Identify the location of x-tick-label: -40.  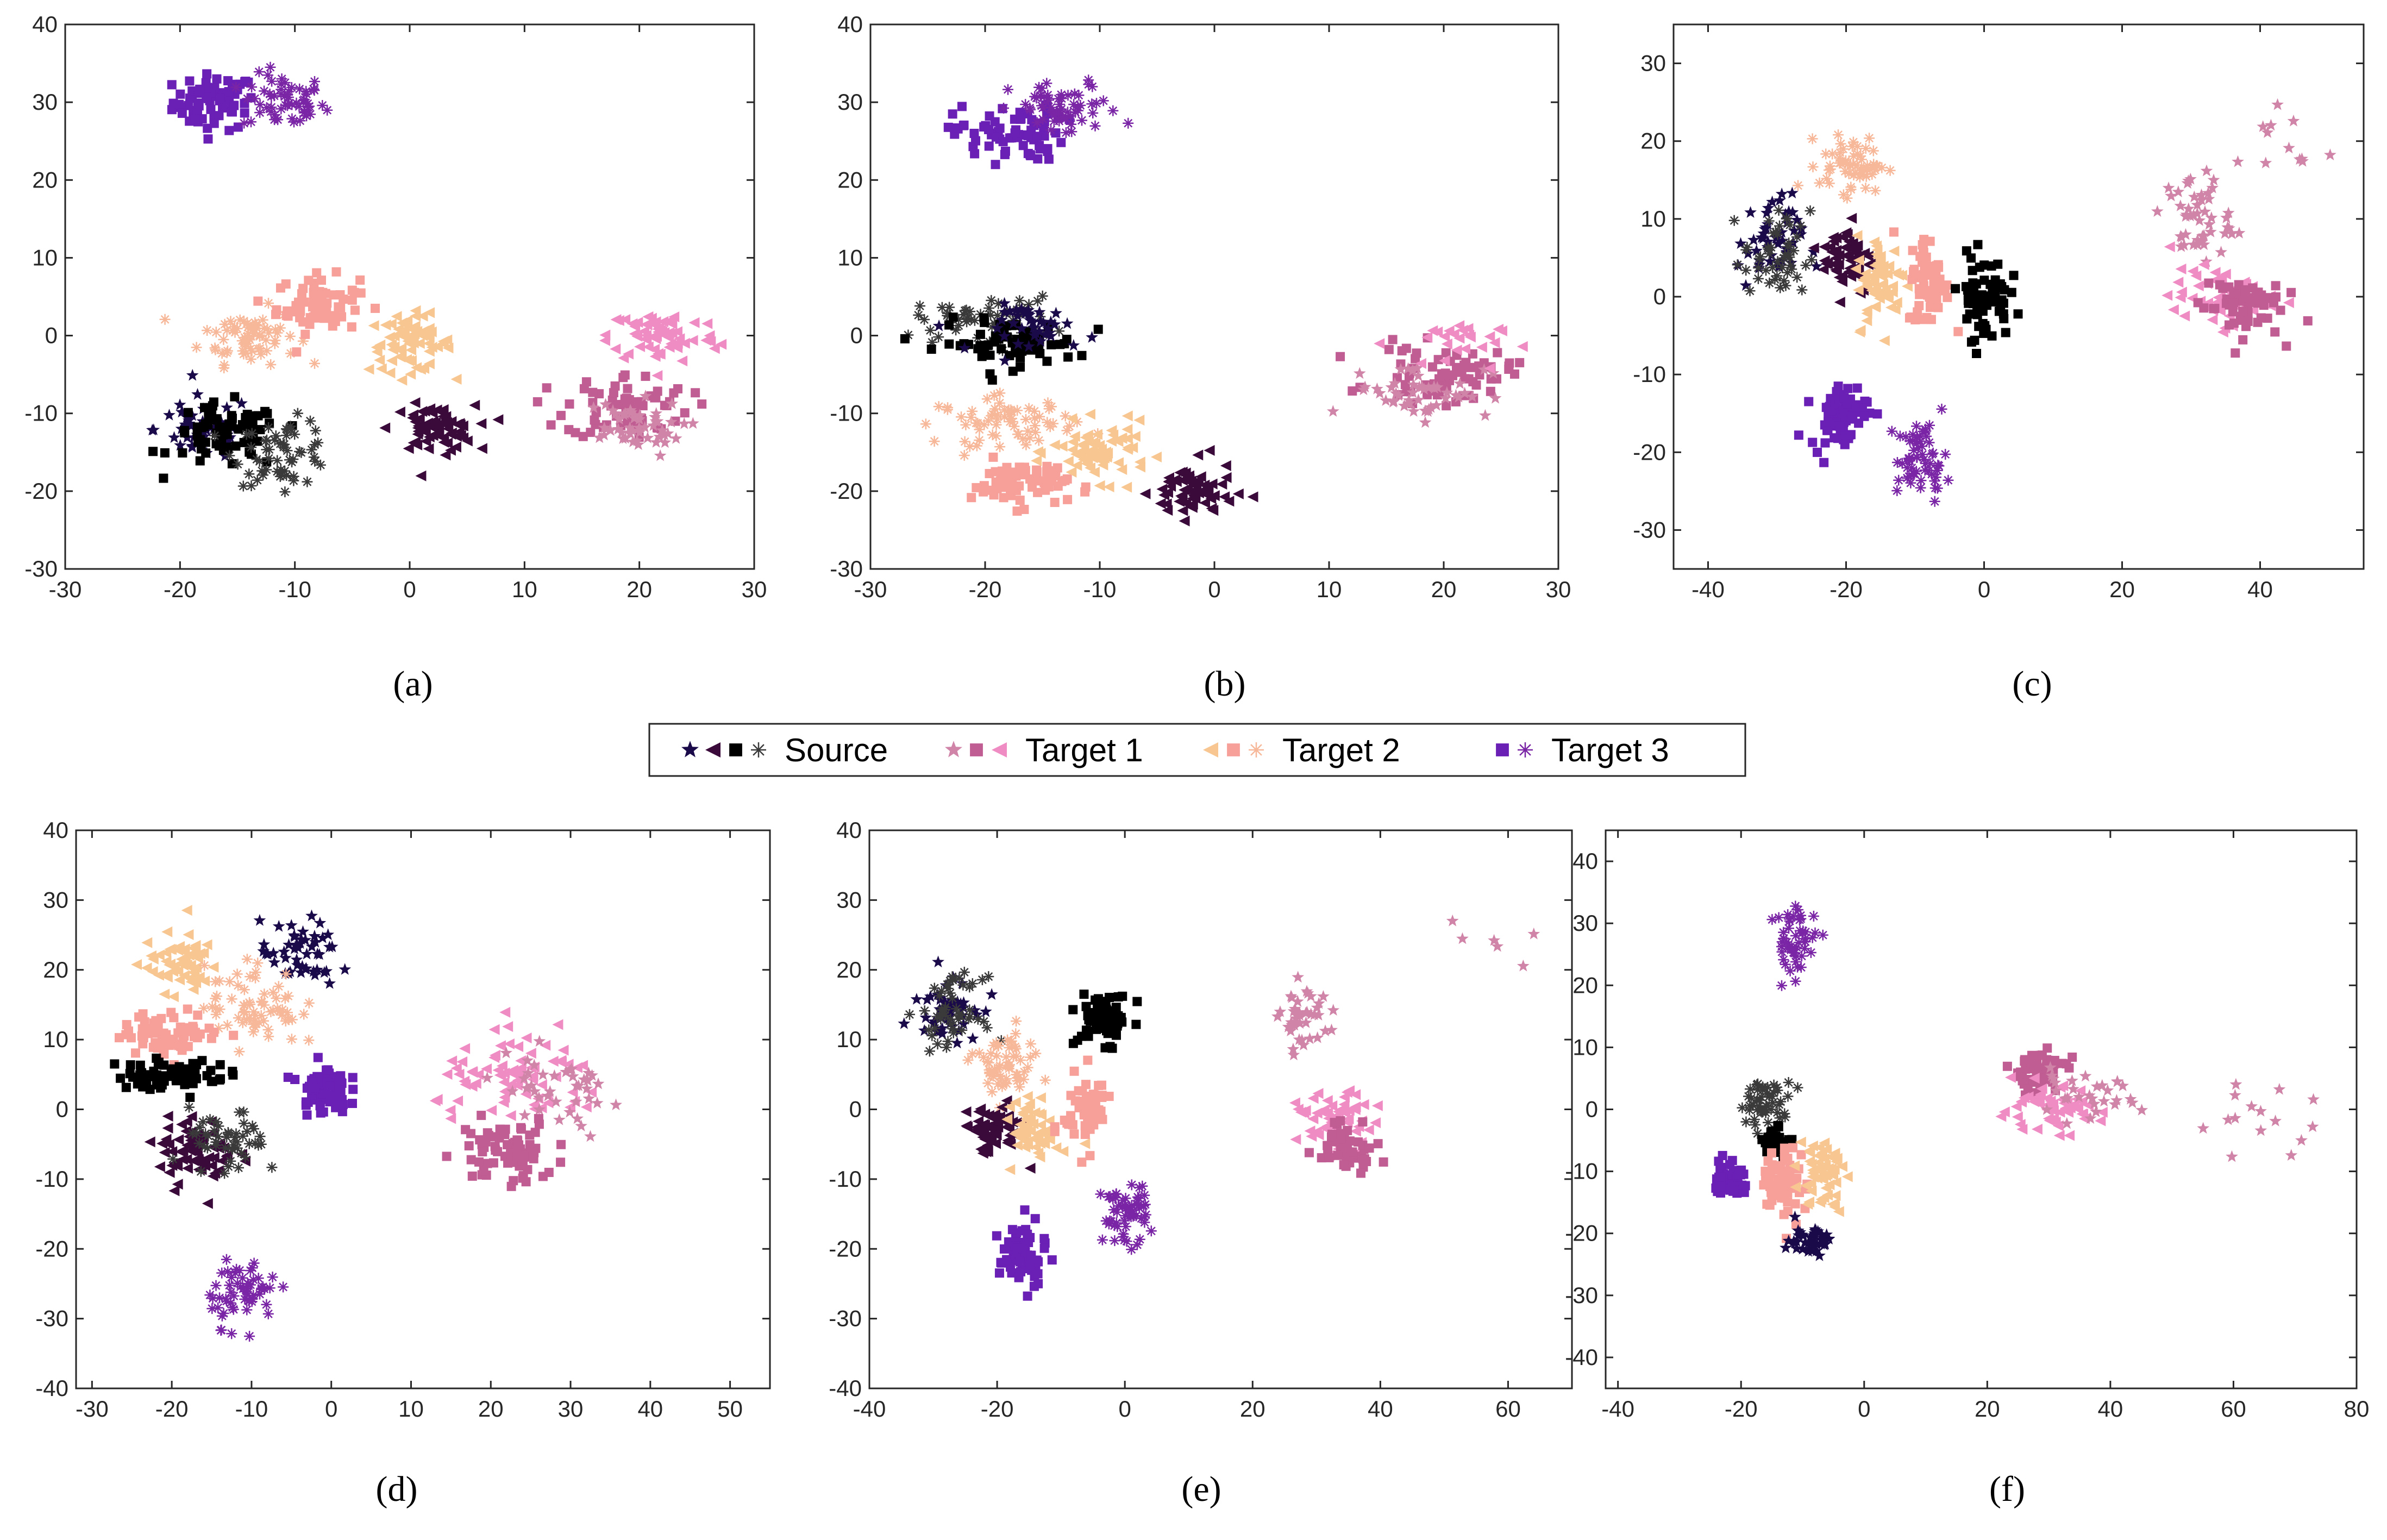
(869, 1409).